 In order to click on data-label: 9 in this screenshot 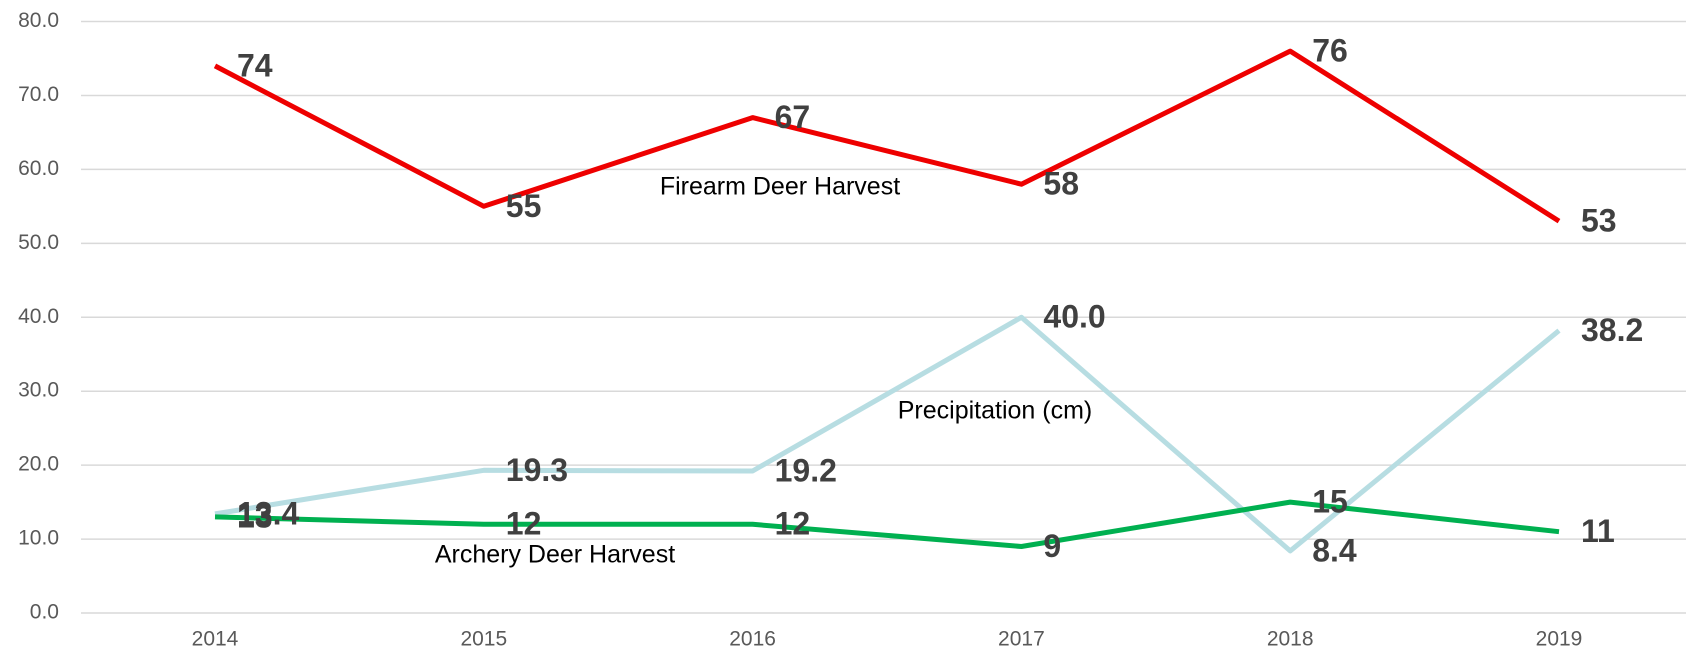, I will do `click(1052, 546)`.